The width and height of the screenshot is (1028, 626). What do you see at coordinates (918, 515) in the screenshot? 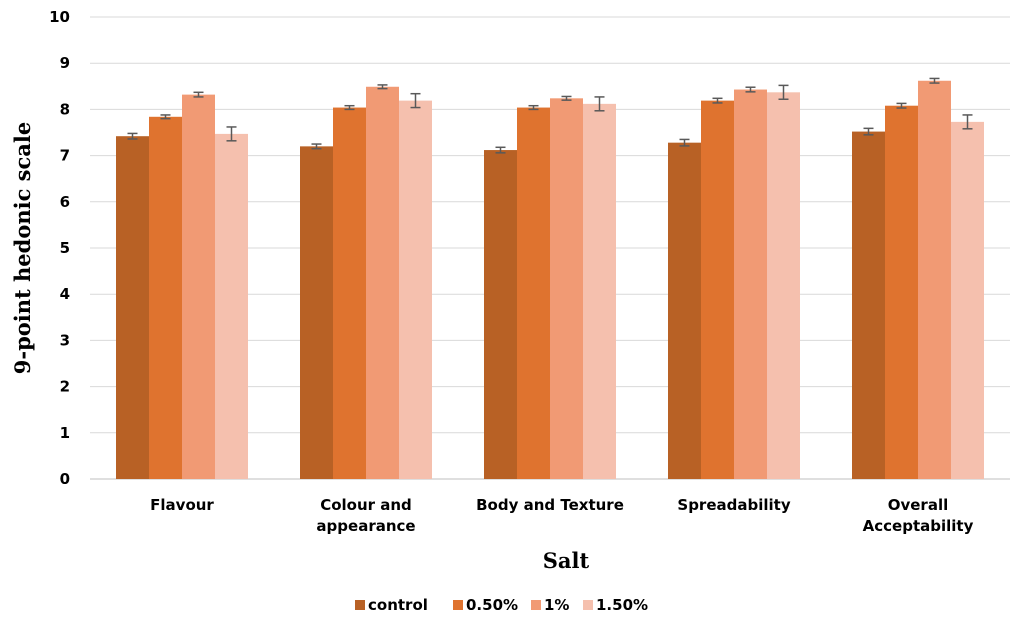
I see `x-category-label: Overall Acceptability` at bounding box center [918, 515].